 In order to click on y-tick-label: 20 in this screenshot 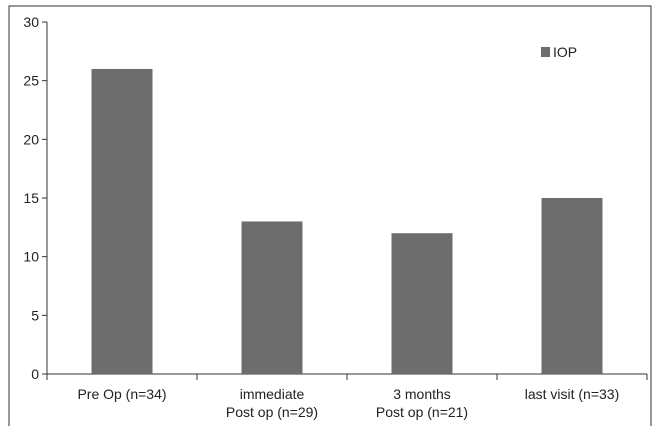, I will do `click(31, 139)`.